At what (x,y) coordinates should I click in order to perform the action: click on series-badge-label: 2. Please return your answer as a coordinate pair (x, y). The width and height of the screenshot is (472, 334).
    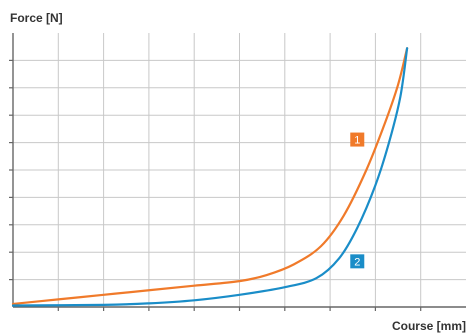
    Looking at the image, I should click on (357, 262).